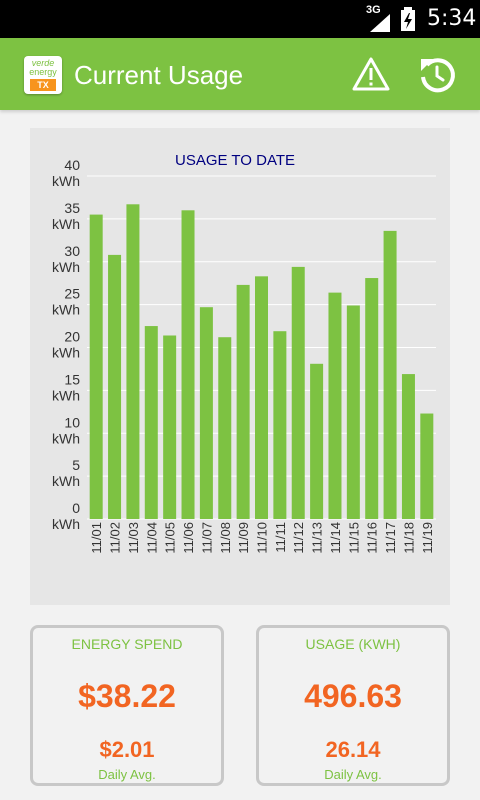 The image size is (480, 800). I want to click on y-tick-label: 30, so click(72, 251).